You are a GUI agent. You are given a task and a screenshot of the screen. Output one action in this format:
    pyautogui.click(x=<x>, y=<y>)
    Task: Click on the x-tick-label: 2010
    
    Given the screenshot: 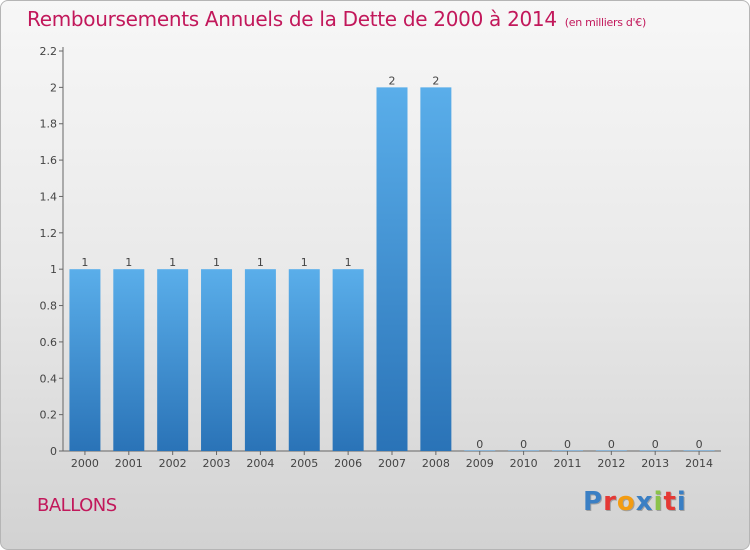 What is the action you would take?
    pyautogui.click(x=524, y=463)
    